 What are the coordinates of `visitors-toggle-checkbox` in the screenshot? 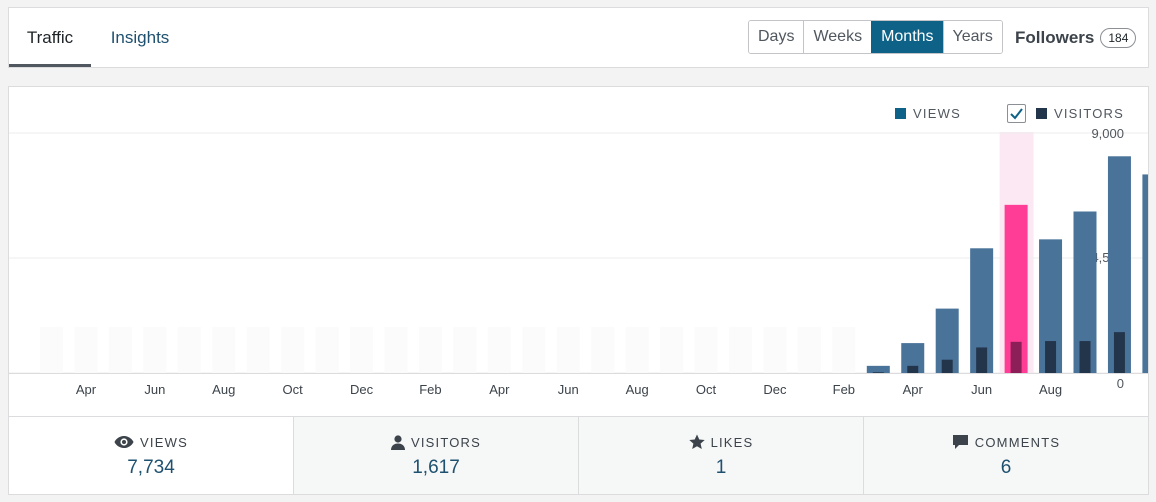 It's located at (1016, 113).